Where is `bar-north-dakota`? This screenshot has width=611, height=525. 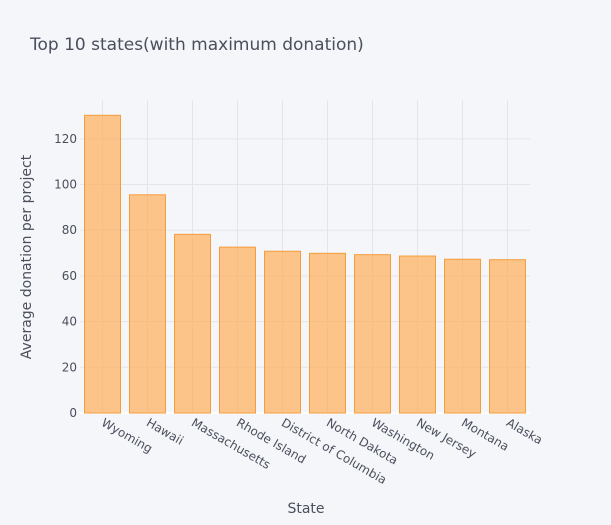
bar-north-dakota is located at coordinates (327, 333).